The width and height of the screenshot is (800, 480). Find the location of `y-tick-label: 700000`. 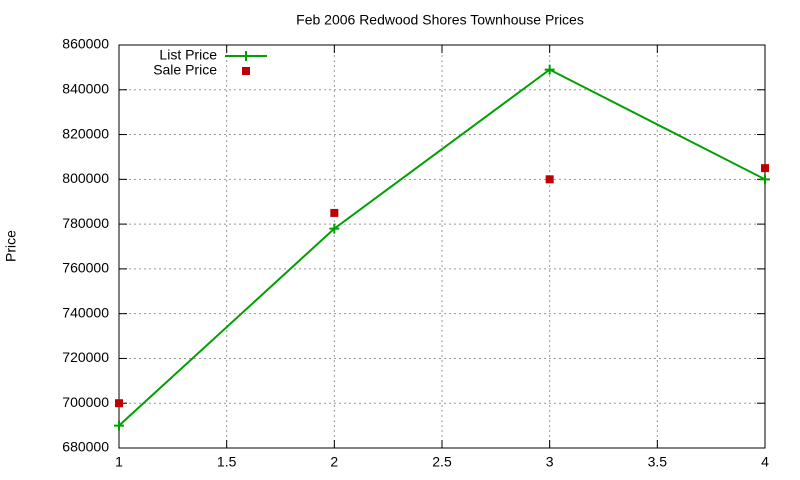

y-tick-label: 700000 is located at coordinates (85, 402).